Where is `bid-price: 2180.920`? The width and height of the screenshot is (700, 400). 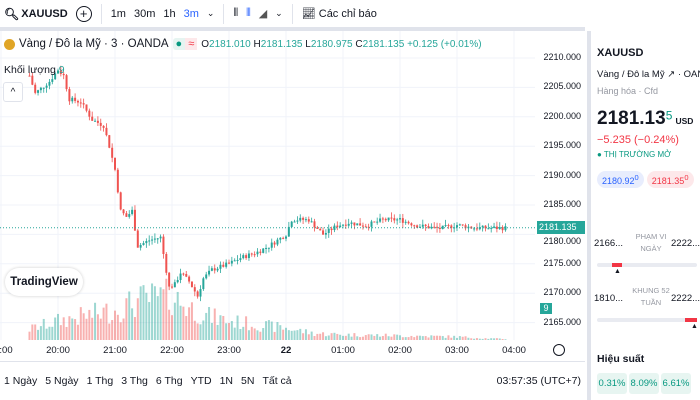
bid-price: 2180.920 is located at coordinates (620, 179).